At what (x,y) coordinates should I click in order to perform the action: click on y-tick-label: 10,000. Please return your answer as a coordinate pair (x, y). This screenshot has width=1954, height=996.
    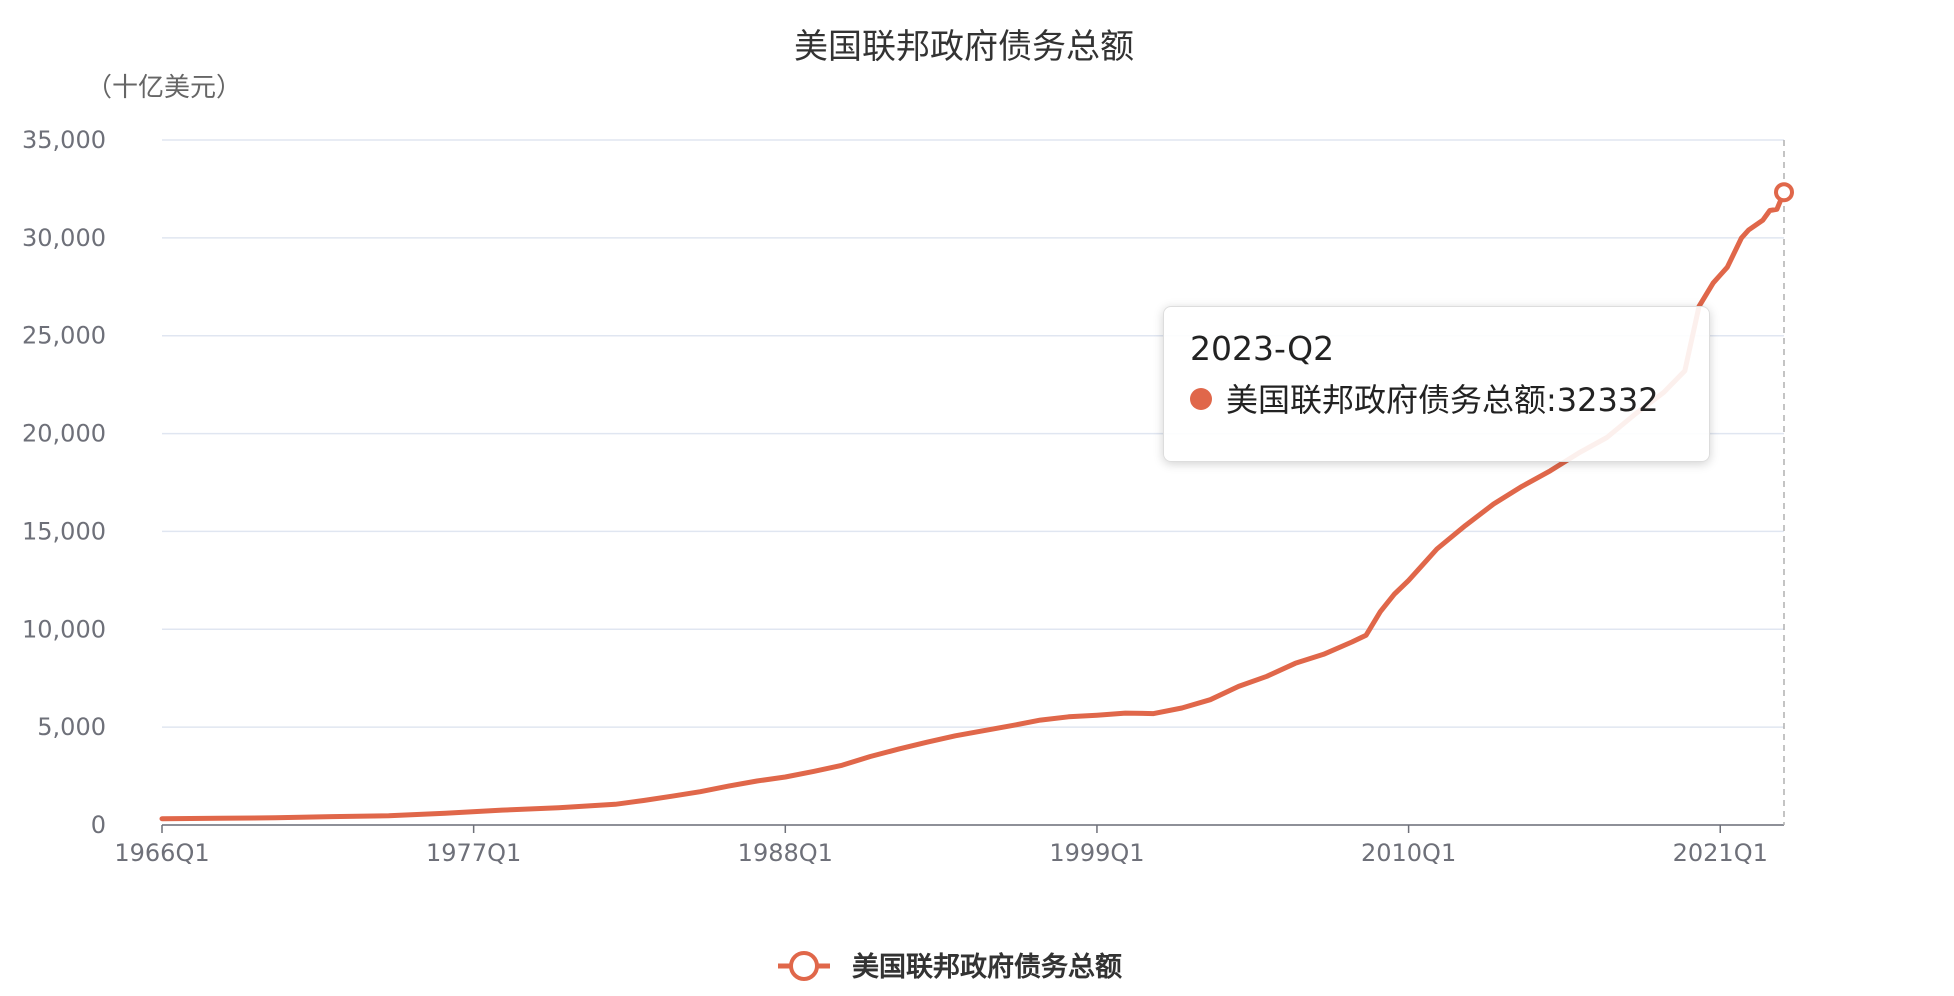
    Looking at the image, I should click on (64, 629).